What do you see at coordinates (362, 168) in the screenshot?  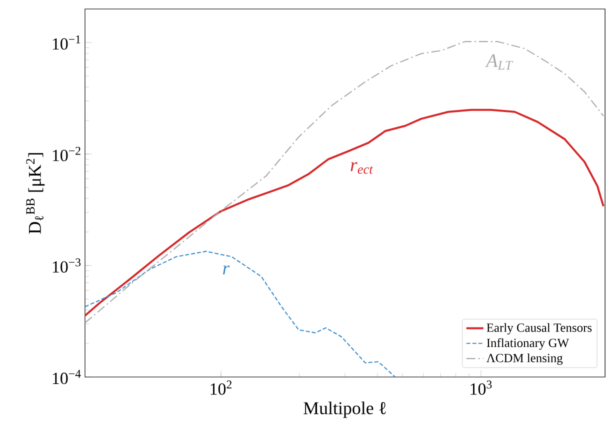 I see `annotation: r$_{ect}$` at bounding box center [362, 168].